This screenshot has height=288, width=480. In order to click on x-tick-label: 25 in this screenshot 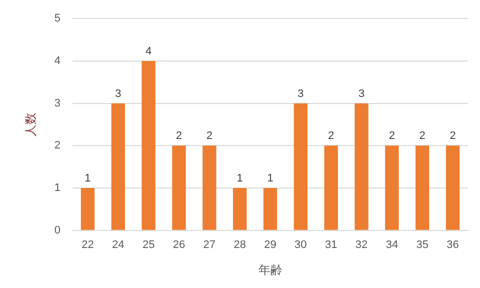, I will do `click(148, 245)`.